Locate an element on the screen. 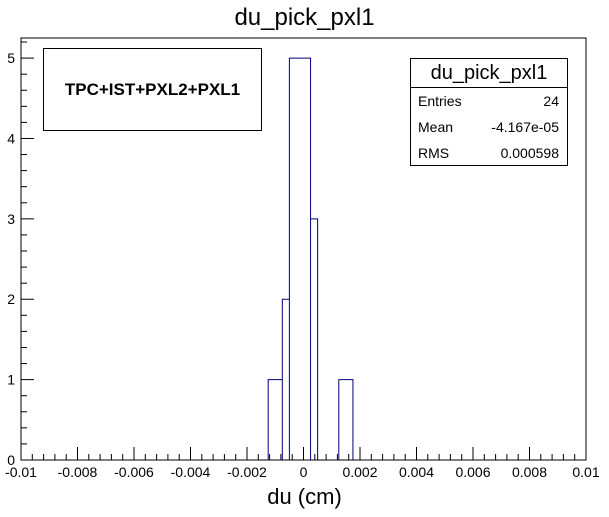 The height and width of the screenshot is (517, 609). legend-box: TPC+IST+PXL2+PXL1 is located at coordinates (152, 89).